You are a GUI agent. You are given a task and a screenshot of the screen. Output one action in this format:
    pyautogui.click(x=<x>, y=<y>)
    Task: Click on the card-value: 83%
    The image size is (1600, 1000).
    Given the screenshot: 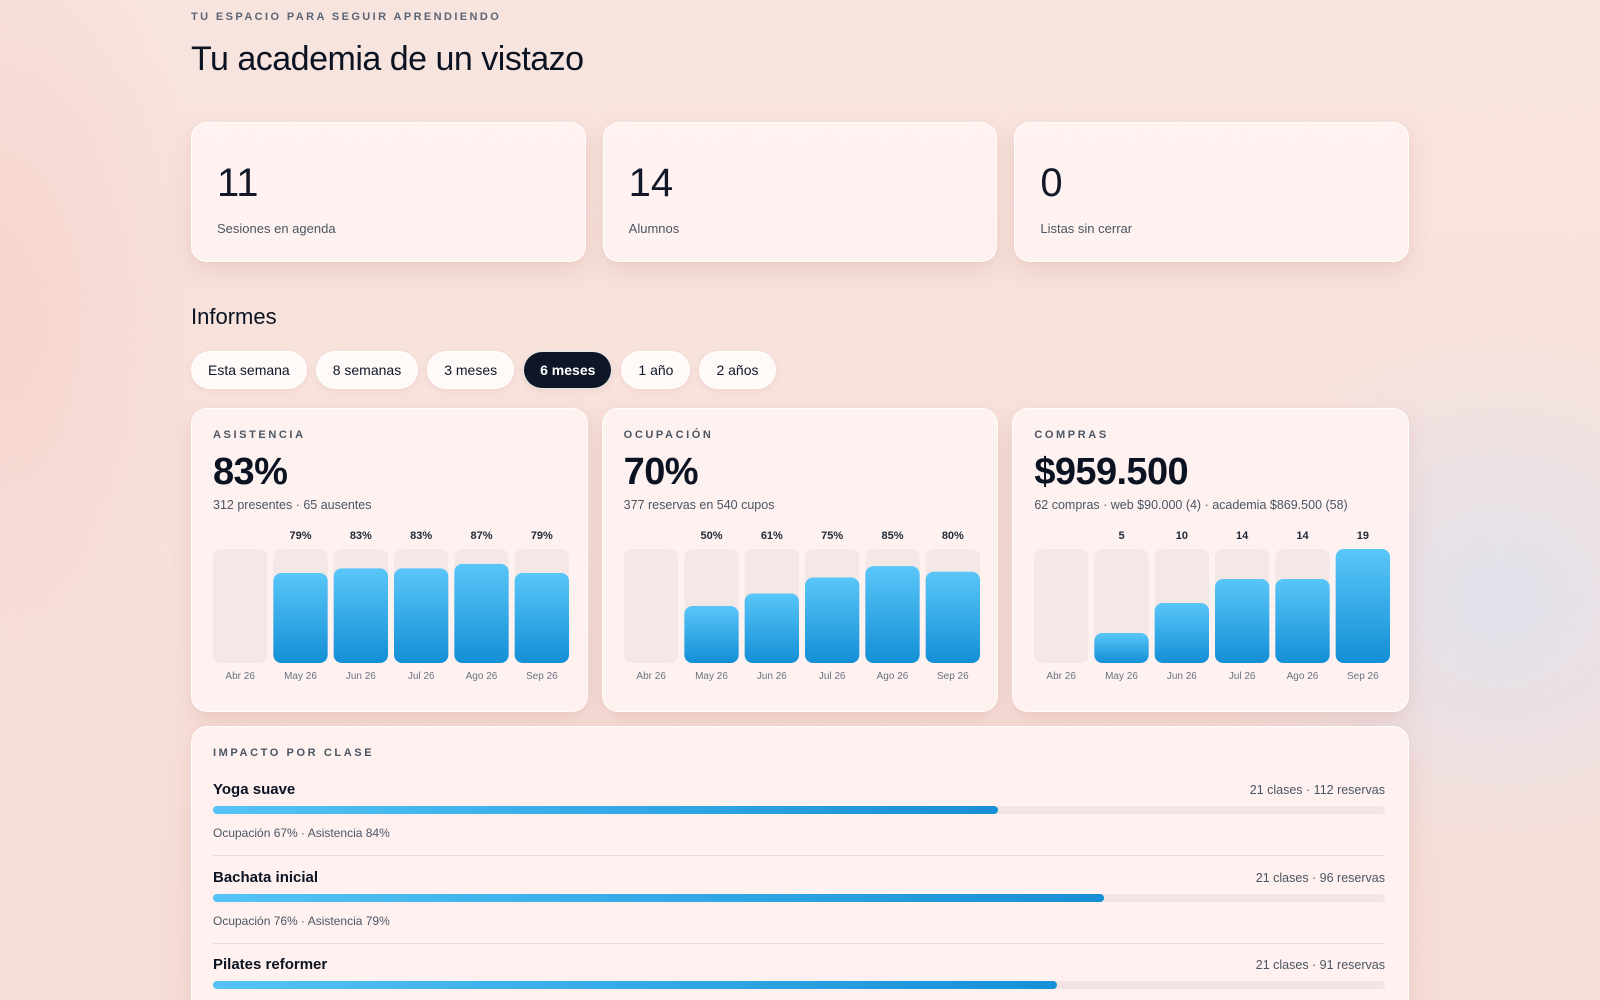 What is the action you would take?
    pyautogui.click(x=250, y=472)
    